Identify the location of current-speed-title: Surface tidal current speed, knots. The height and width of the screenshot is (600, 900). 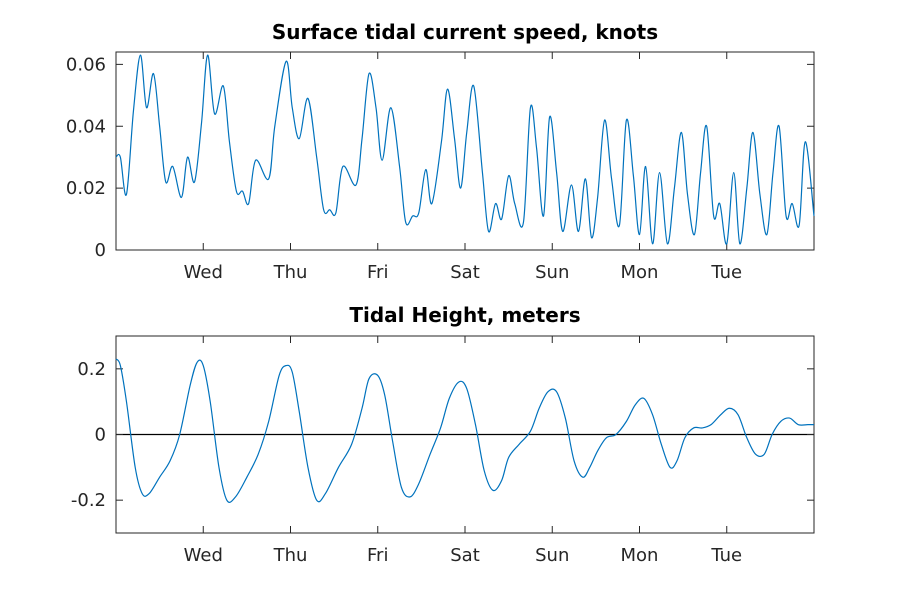
(465, 32).